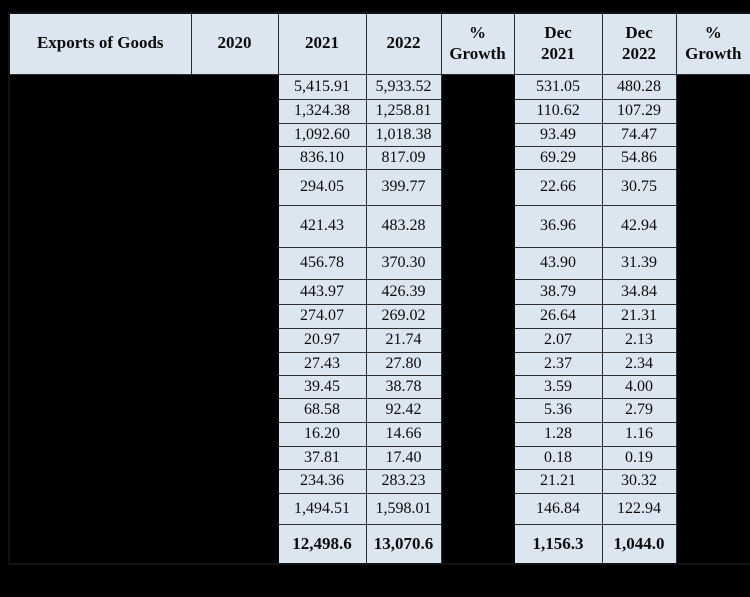  What do you see at coordinates (322, 363) in the screenshot?
I see `cell-2021-value: 27.43` at bounding box center [322, 363].